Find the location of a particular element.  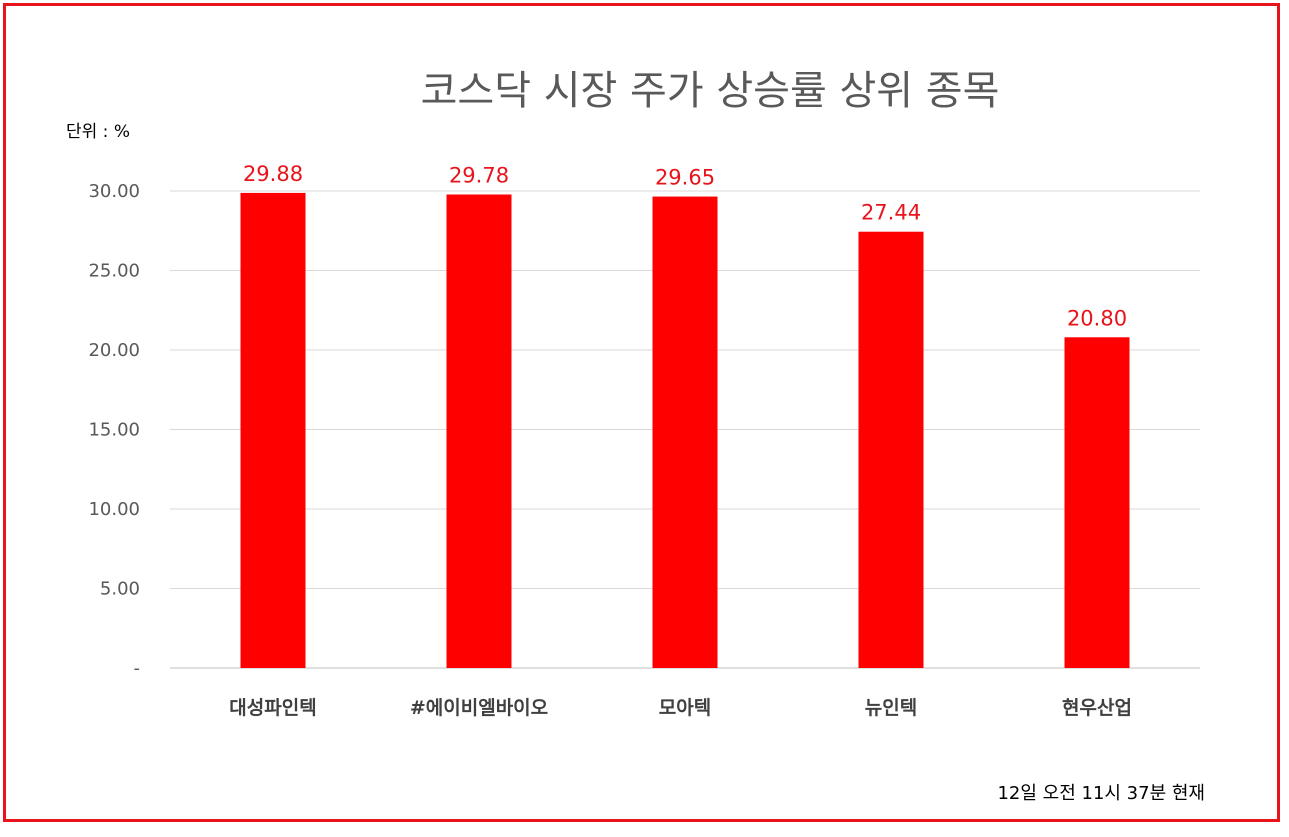

y-tick-label: 15.00 is located at coordinates (114, 430).